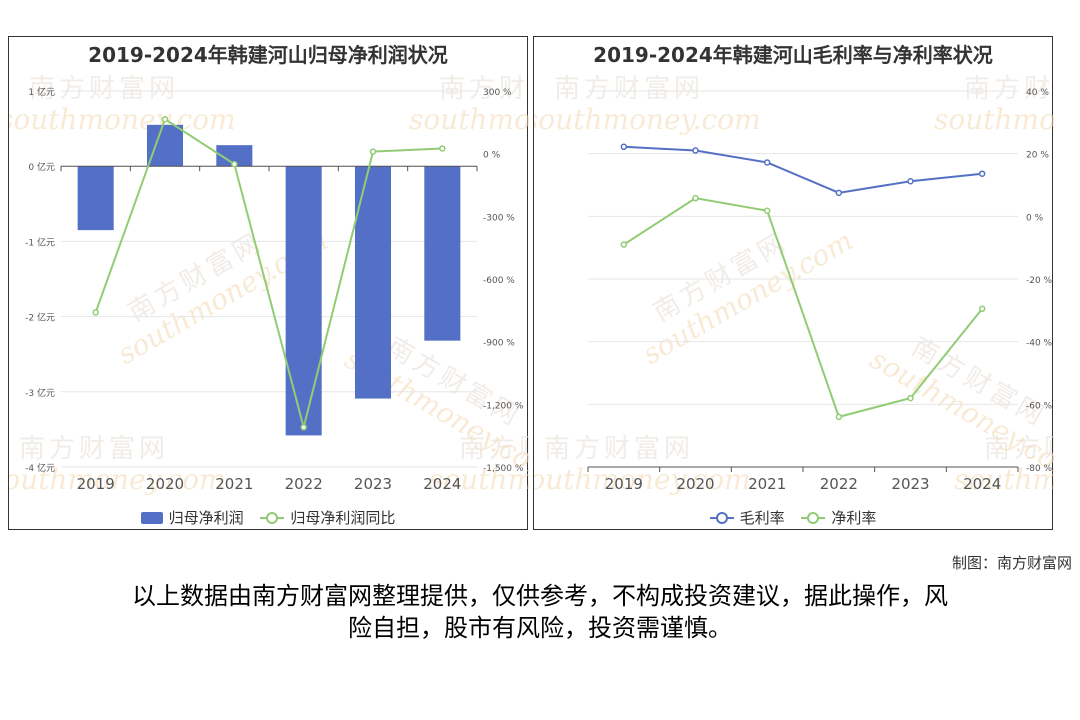  What do you see at coordinates (540, 628) in the screenshot?
I see `disclaimer-line: 险自担，股市有风险，投资需谨慎。` at bounding box center [540, 628].